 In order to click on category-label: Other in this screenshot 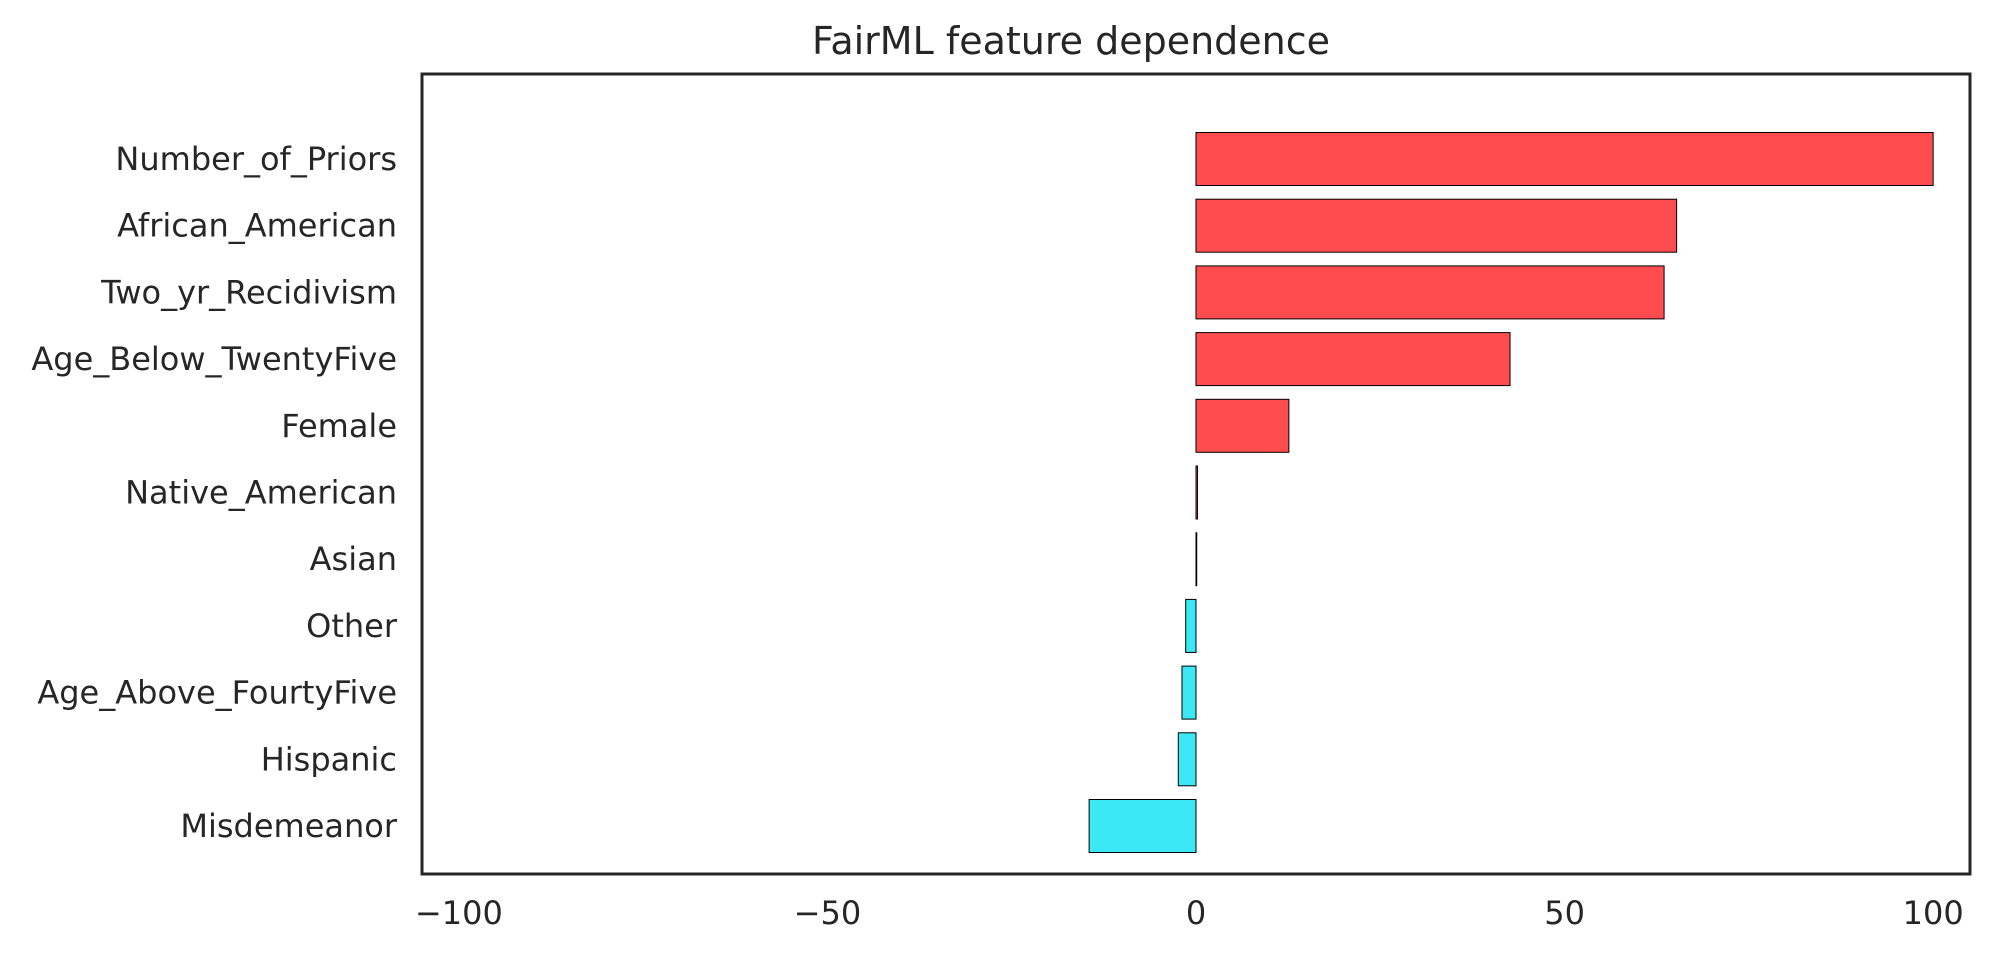, I will do `click(352, 626)`.